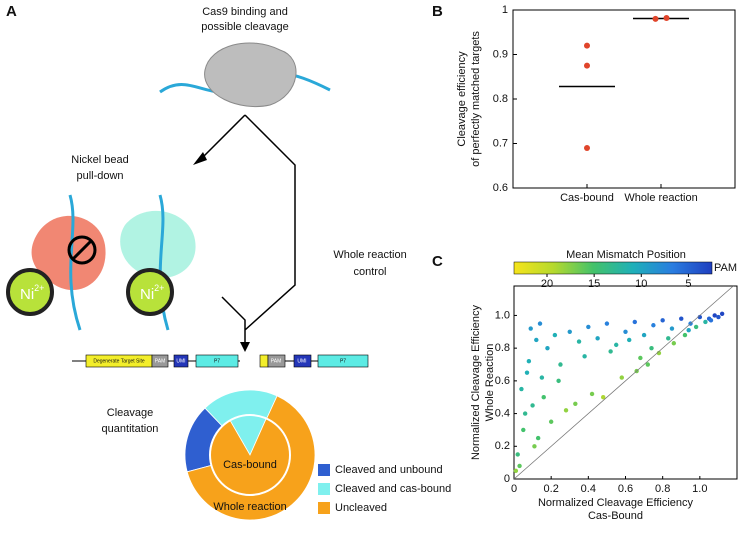 Image resolution: width=741 pixels, height=543 pixels. What do you see at coordinates (119, 361) in the screenshot?
I see `construct-label: Degenerate Target Site` at bounding box center [119, 361].